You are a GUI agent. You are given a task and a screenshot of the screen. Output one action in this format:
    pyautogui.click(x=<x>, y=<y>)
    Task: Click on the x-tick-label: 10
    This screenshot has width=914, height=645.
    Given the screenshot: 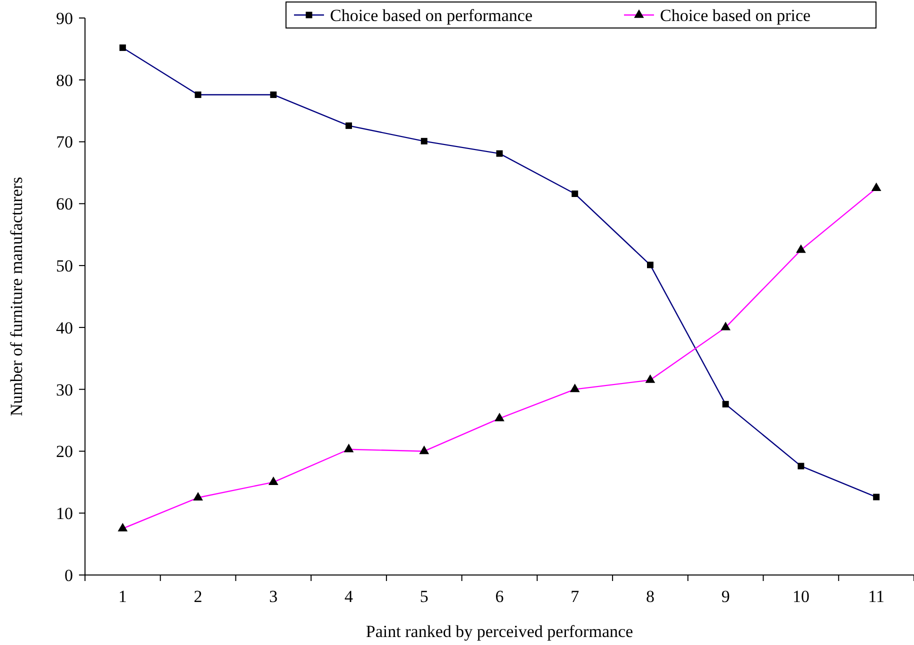 What is the action you would take?
    pyautogui.click(x=801, y=596)
    